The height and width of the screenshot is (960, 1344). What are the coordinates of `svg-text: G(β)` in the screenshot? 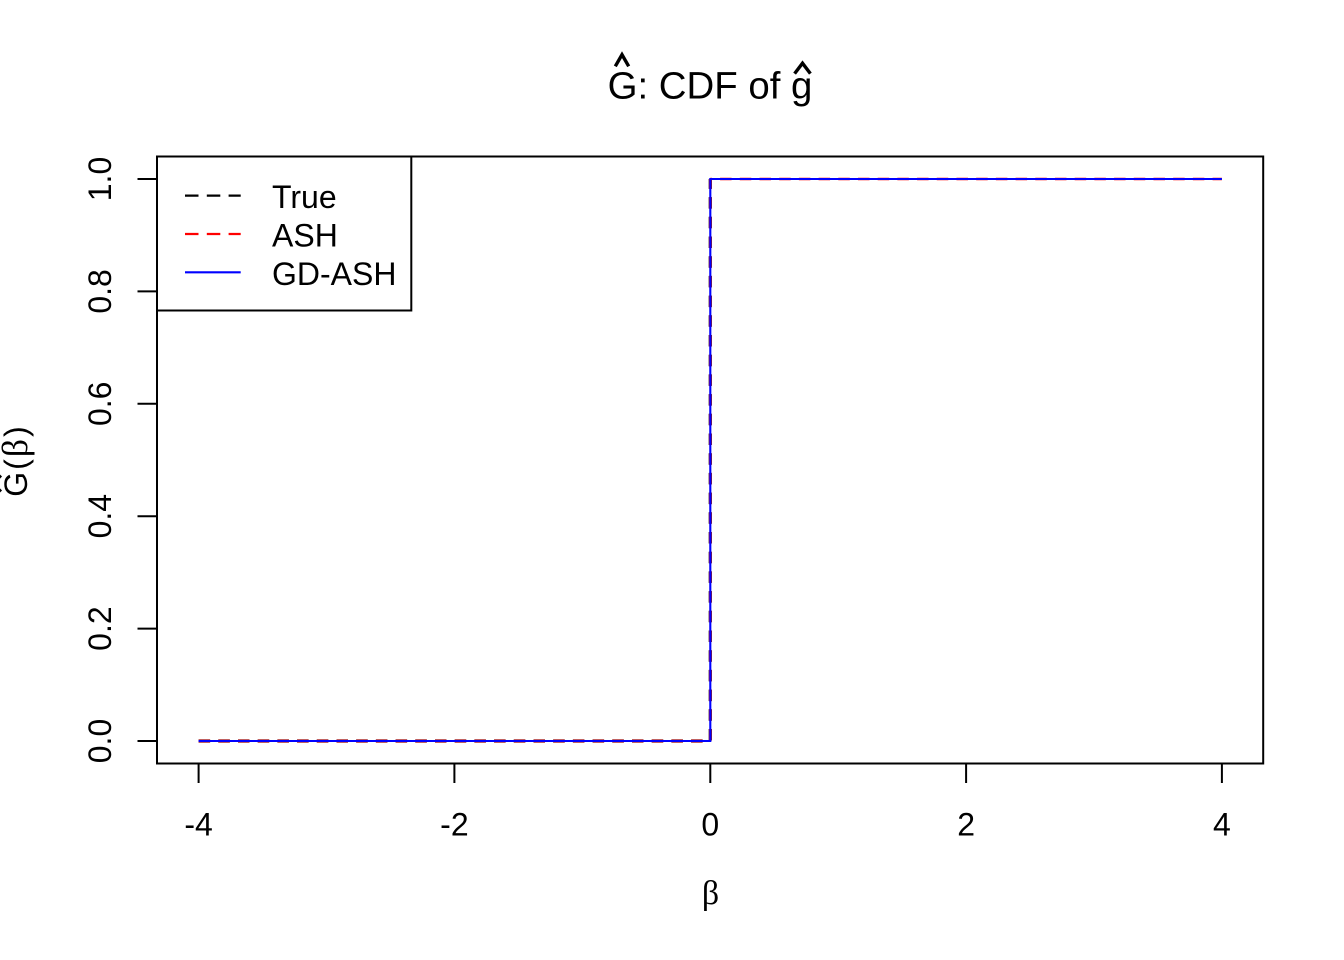 It's located at (17, 460).